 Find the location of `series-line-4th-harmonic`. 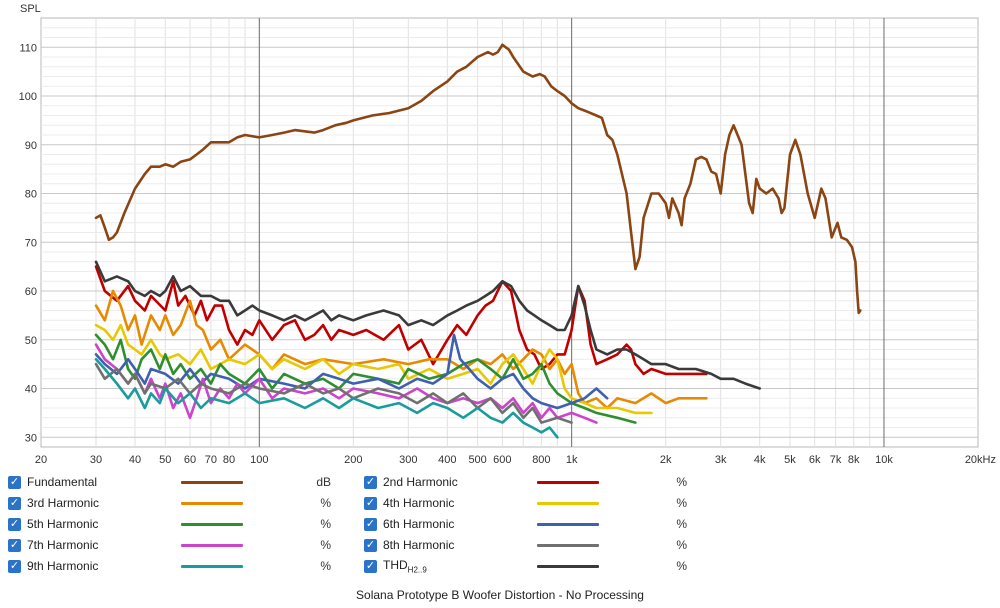

series-line-4th-harmonic is located at coordinates (373, 369).